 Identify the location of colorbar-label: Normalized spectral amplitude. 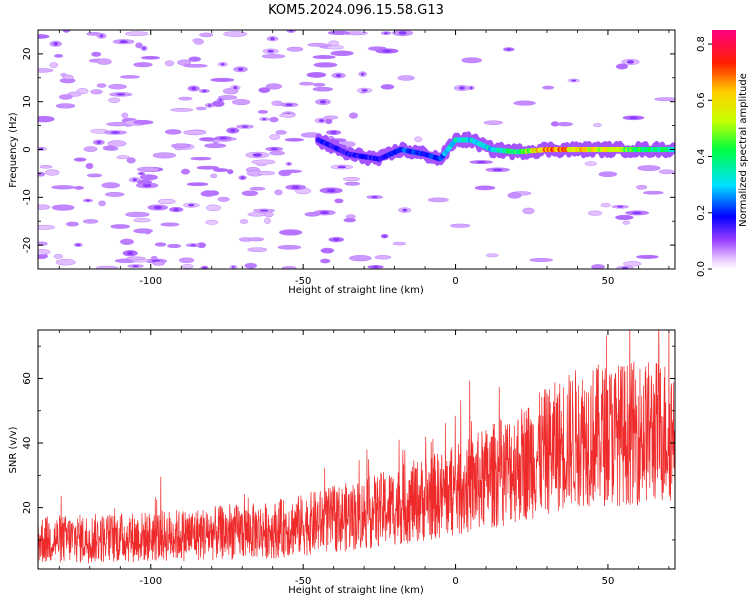
(743, 150).